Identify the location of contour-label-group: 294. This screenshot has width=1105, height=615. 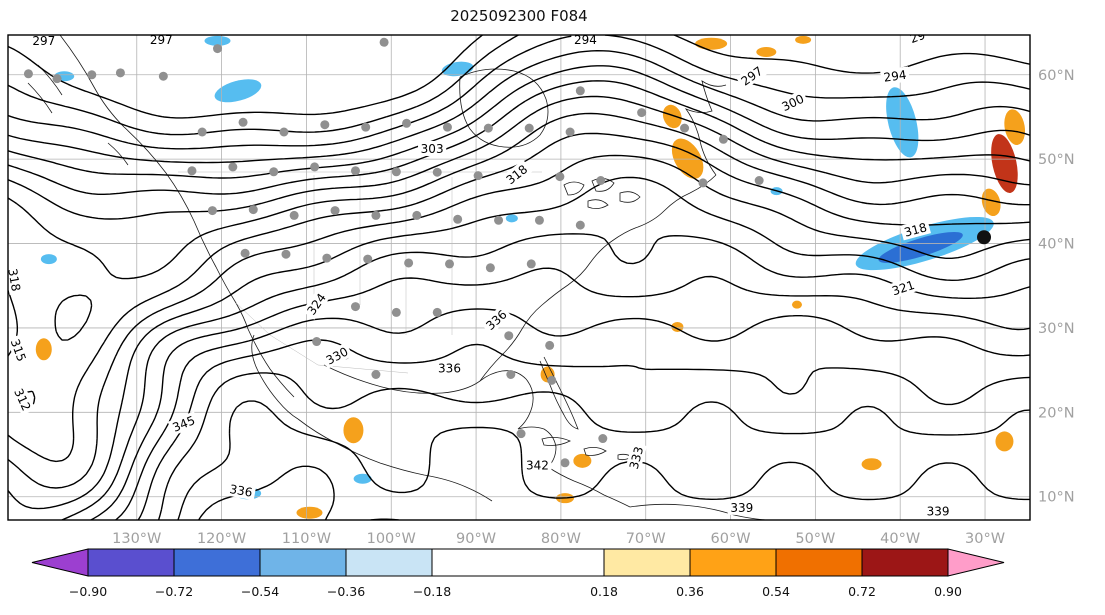
(585, 40).